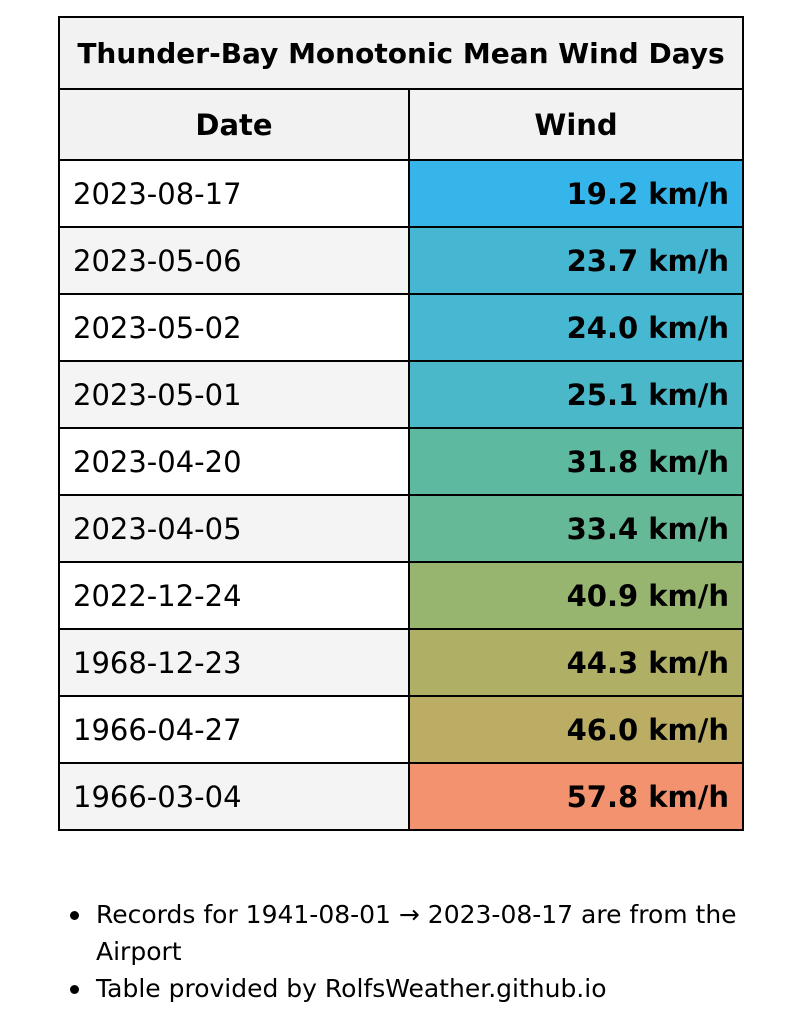  I want to click on table-row: 1968-12-23 44.3 km/h, so click(401, 662).